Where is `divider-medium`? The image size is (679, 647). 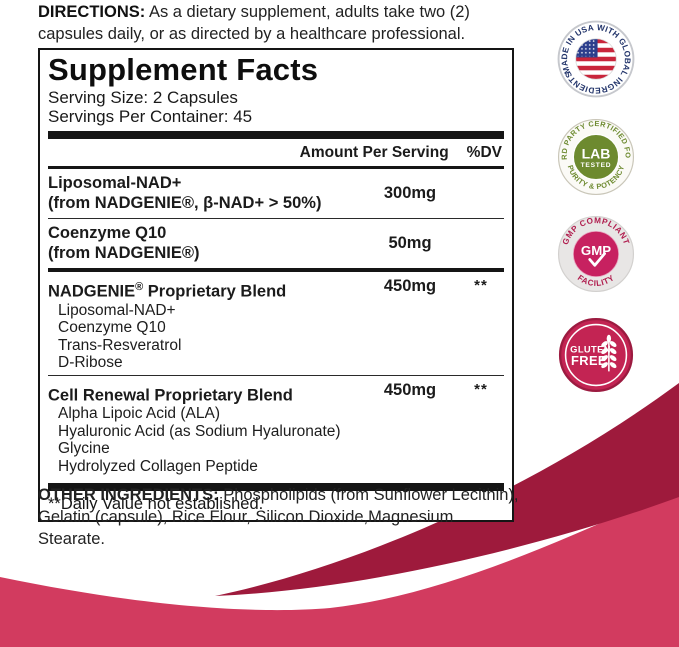
divider-medium is located at coordinates (276, 167).